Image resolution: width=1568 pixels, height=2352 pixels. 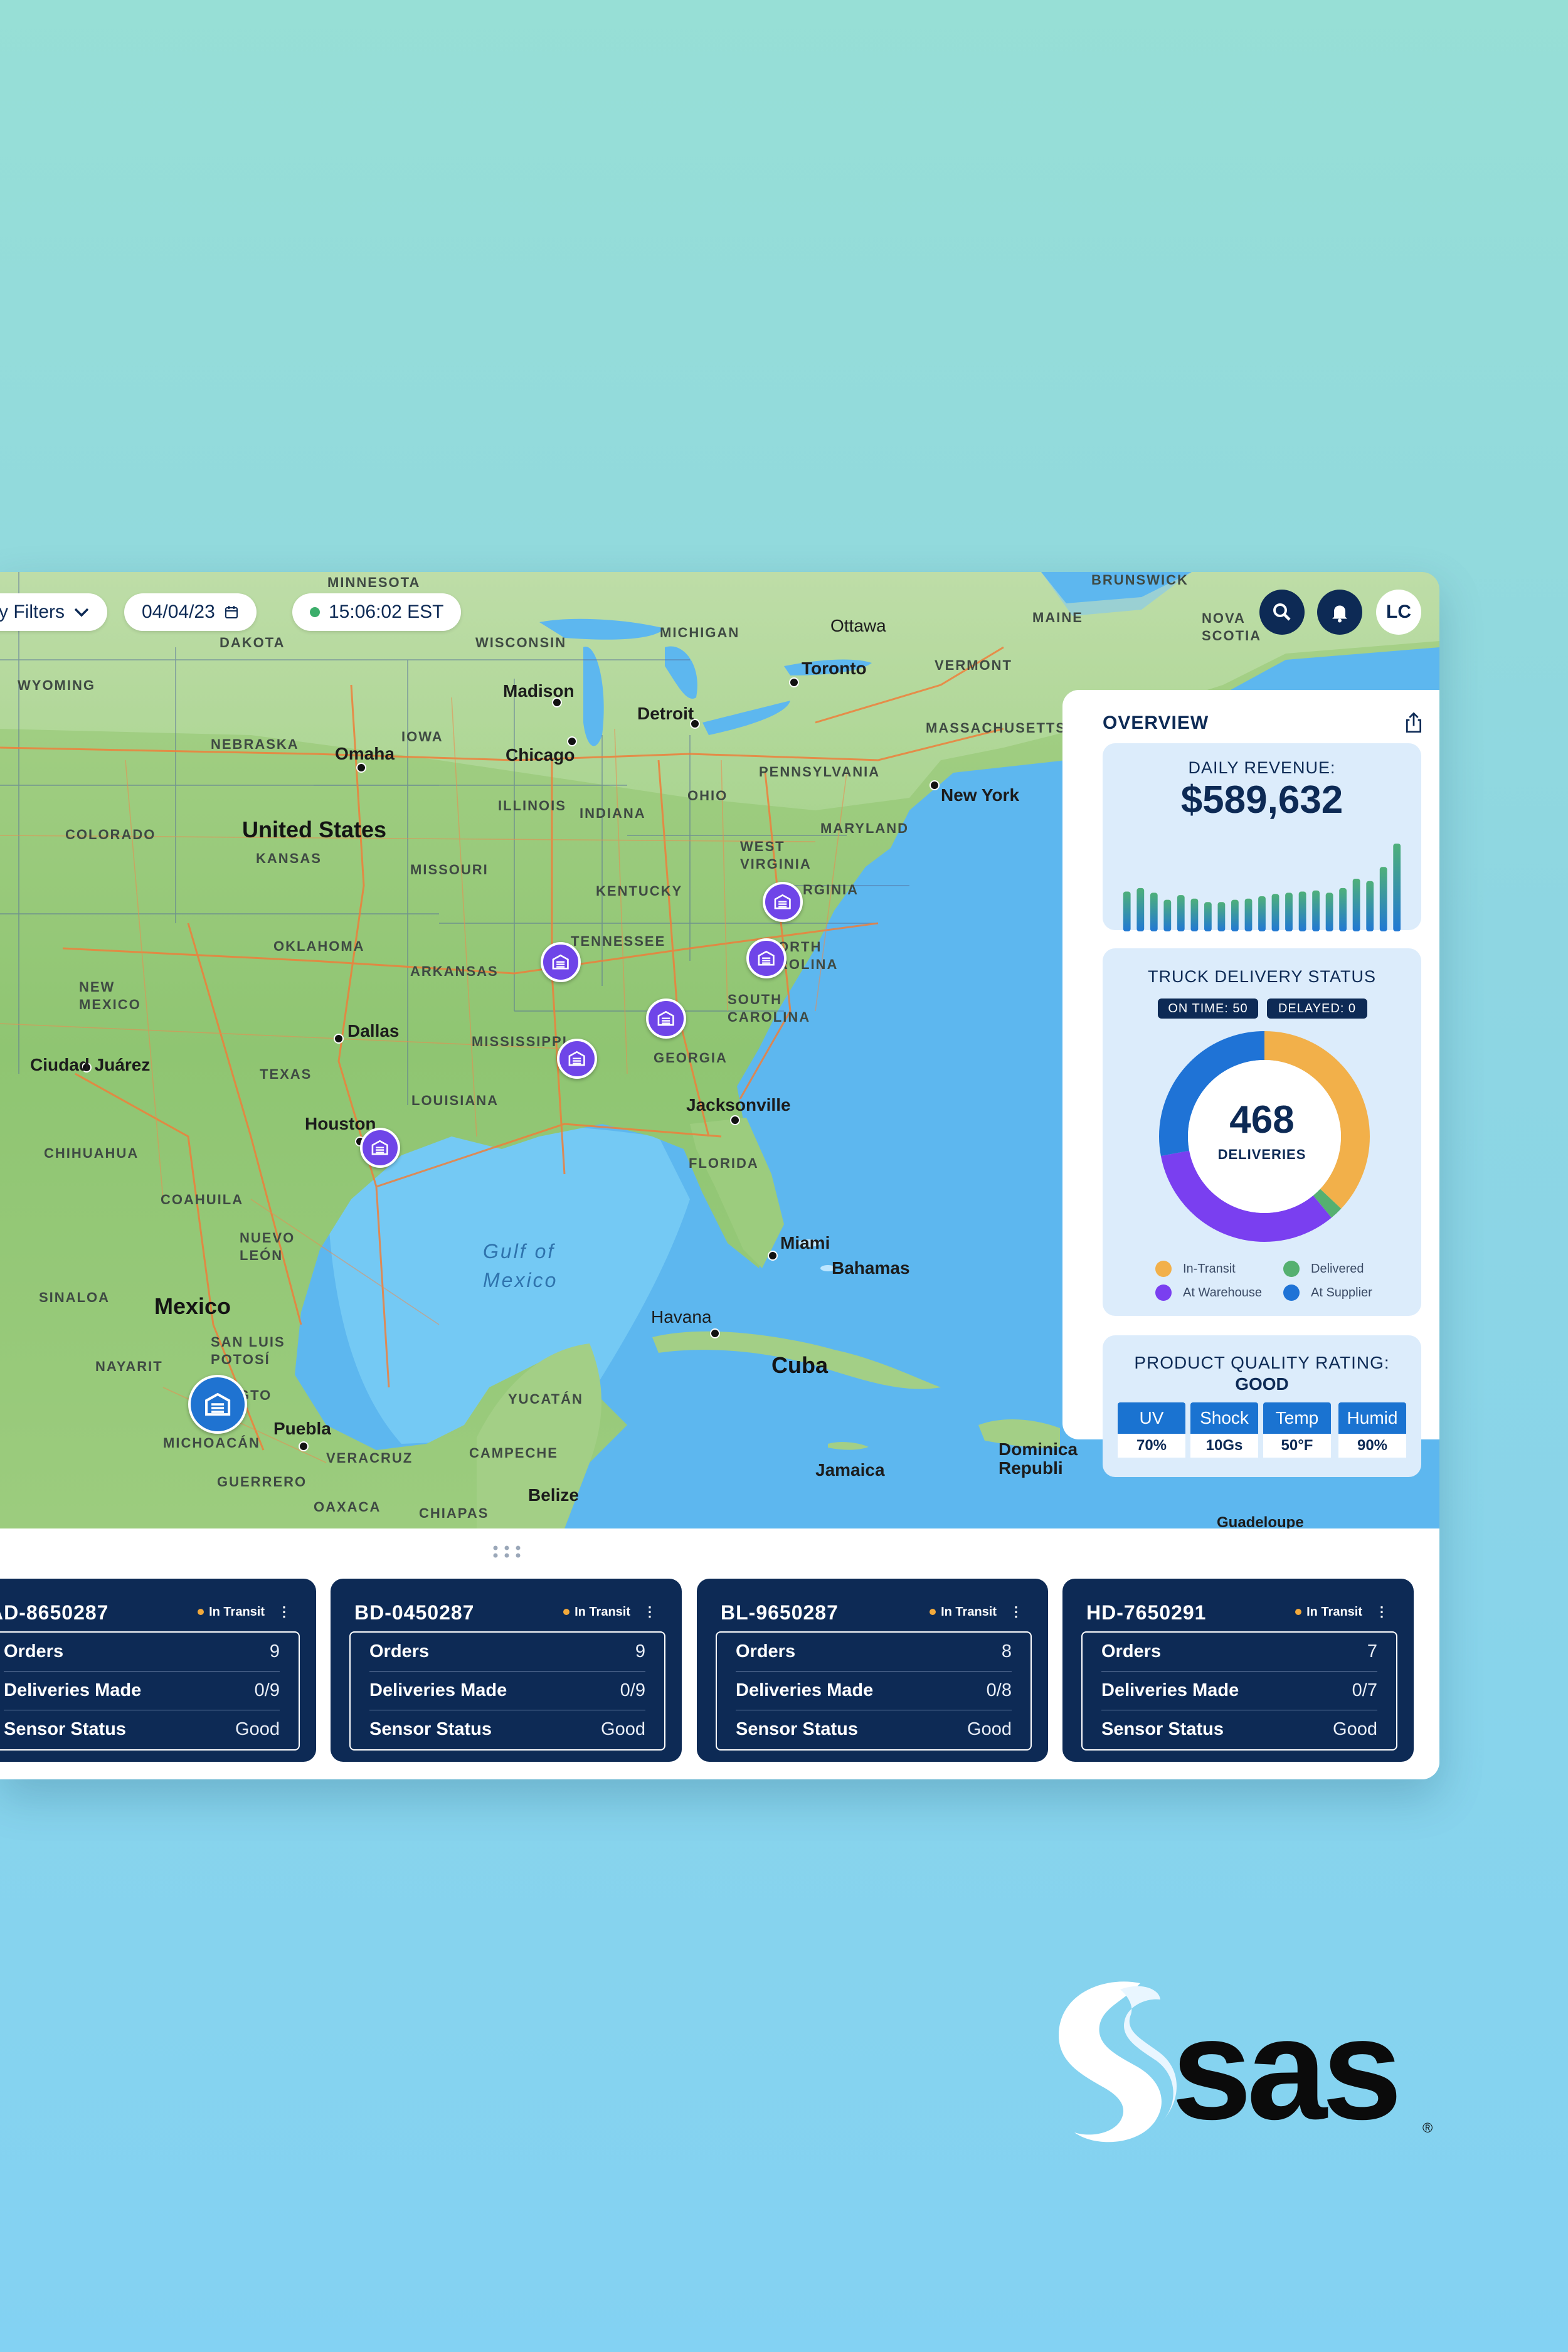 What do you see at coordinates (1262, 837) in the screenshot?
I see `daily-revenue-card: DAILY REVENUE: $589,632` at bounding box center [1262, 837].